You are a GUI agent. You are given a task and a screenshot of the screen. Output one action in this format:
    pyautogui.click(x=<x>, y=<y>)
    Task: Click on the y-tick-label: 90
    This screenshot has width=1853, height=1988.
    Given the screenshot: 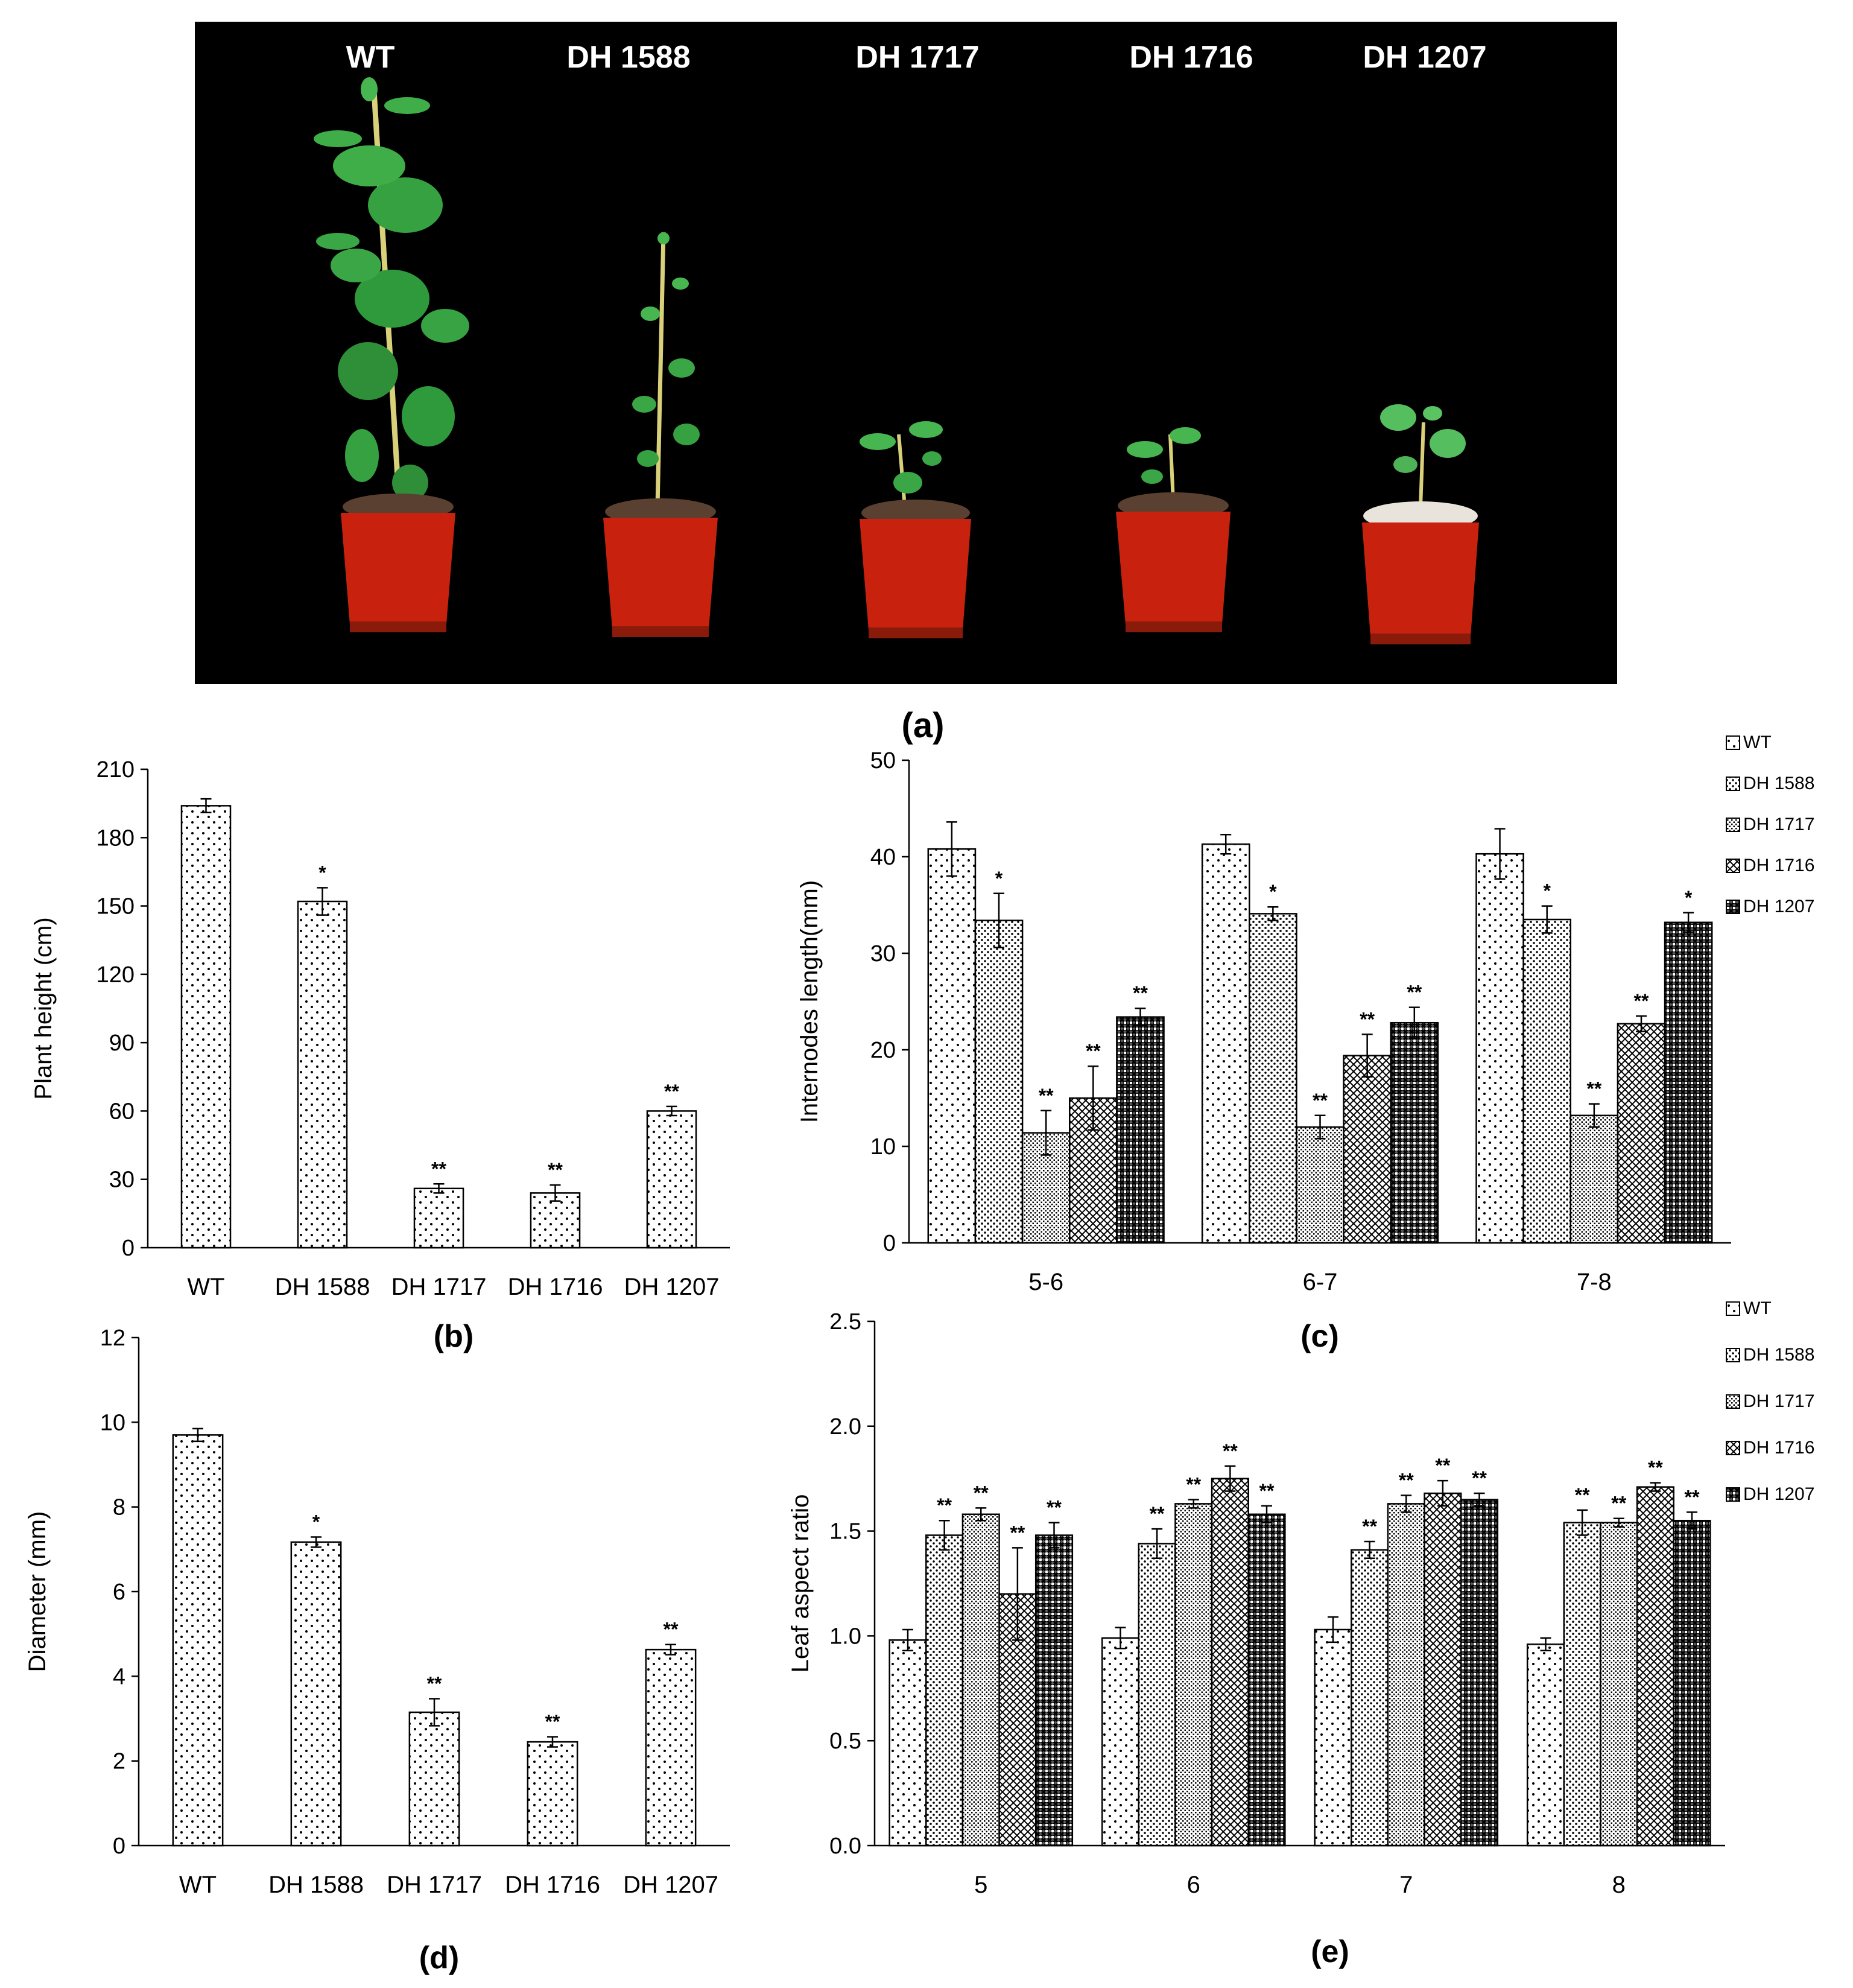 What is the action you would take?
    pyautogui.click(x=122, y=1043)
    